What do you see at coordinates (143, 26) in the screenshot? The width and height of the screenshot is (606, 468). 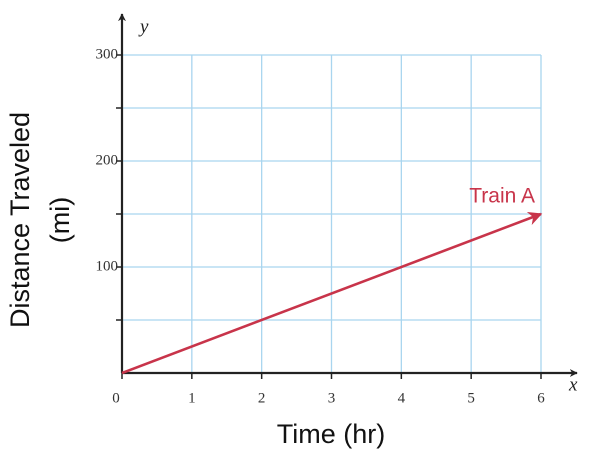 I see `y-axis-name: y` at bounding box center [143, 26].